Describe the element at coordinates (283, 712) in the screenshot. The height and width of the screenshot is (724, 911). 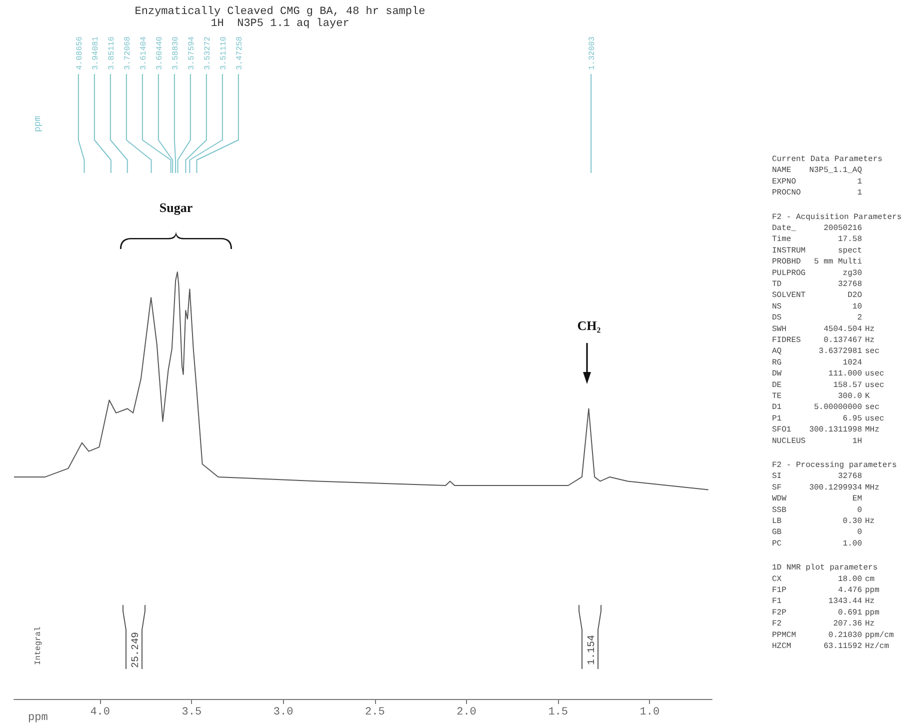
I see `x-tick-label: 3.0` at that location.